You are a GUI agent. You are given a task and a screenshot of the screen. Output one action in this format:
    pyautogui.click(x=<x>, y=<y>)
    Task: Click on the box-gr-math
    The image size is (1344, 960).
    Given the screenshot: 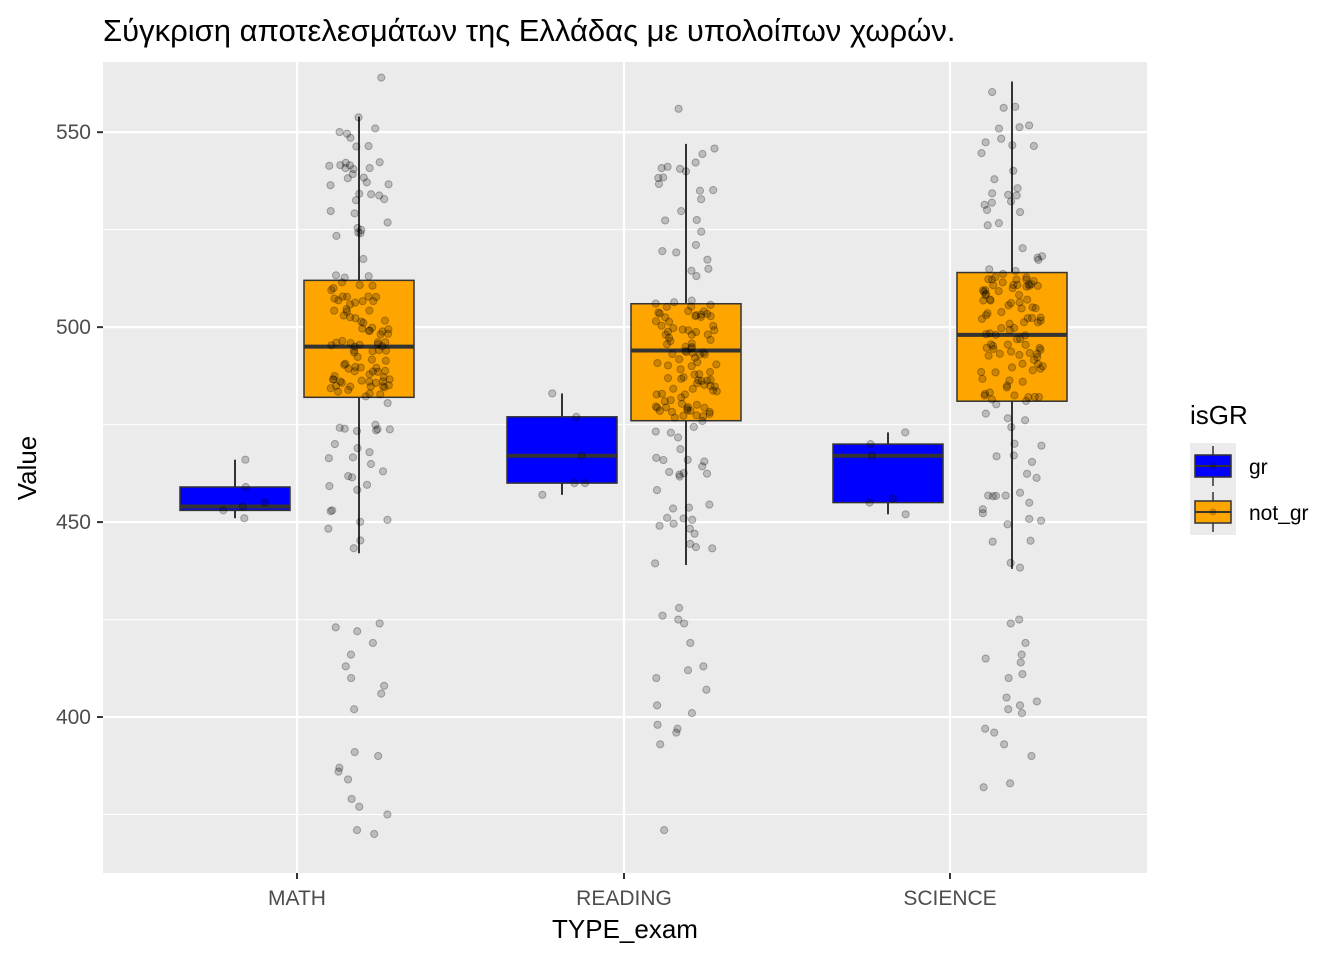 What is the action you would take?
    pyautogui.click(x=235, y=489)
    